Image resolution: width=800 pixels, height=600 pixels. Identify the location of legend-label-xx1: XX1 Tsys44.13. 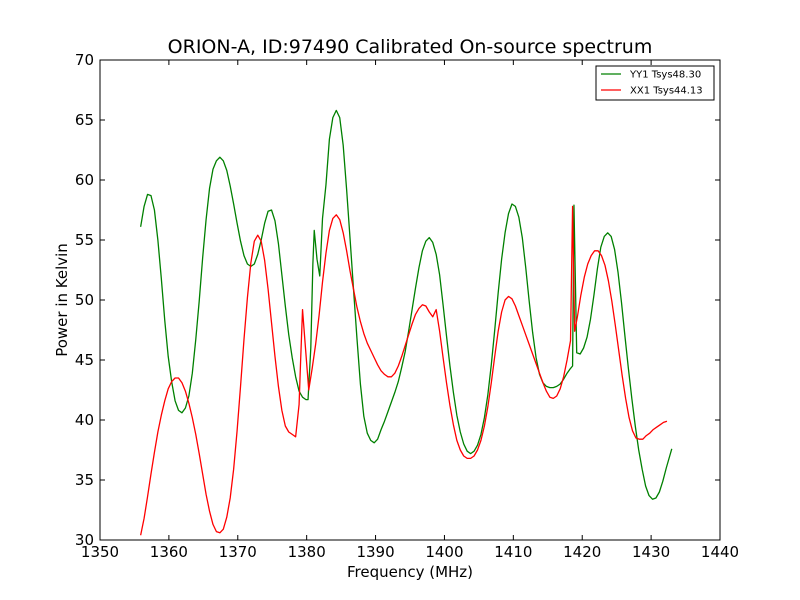
(666, 91).